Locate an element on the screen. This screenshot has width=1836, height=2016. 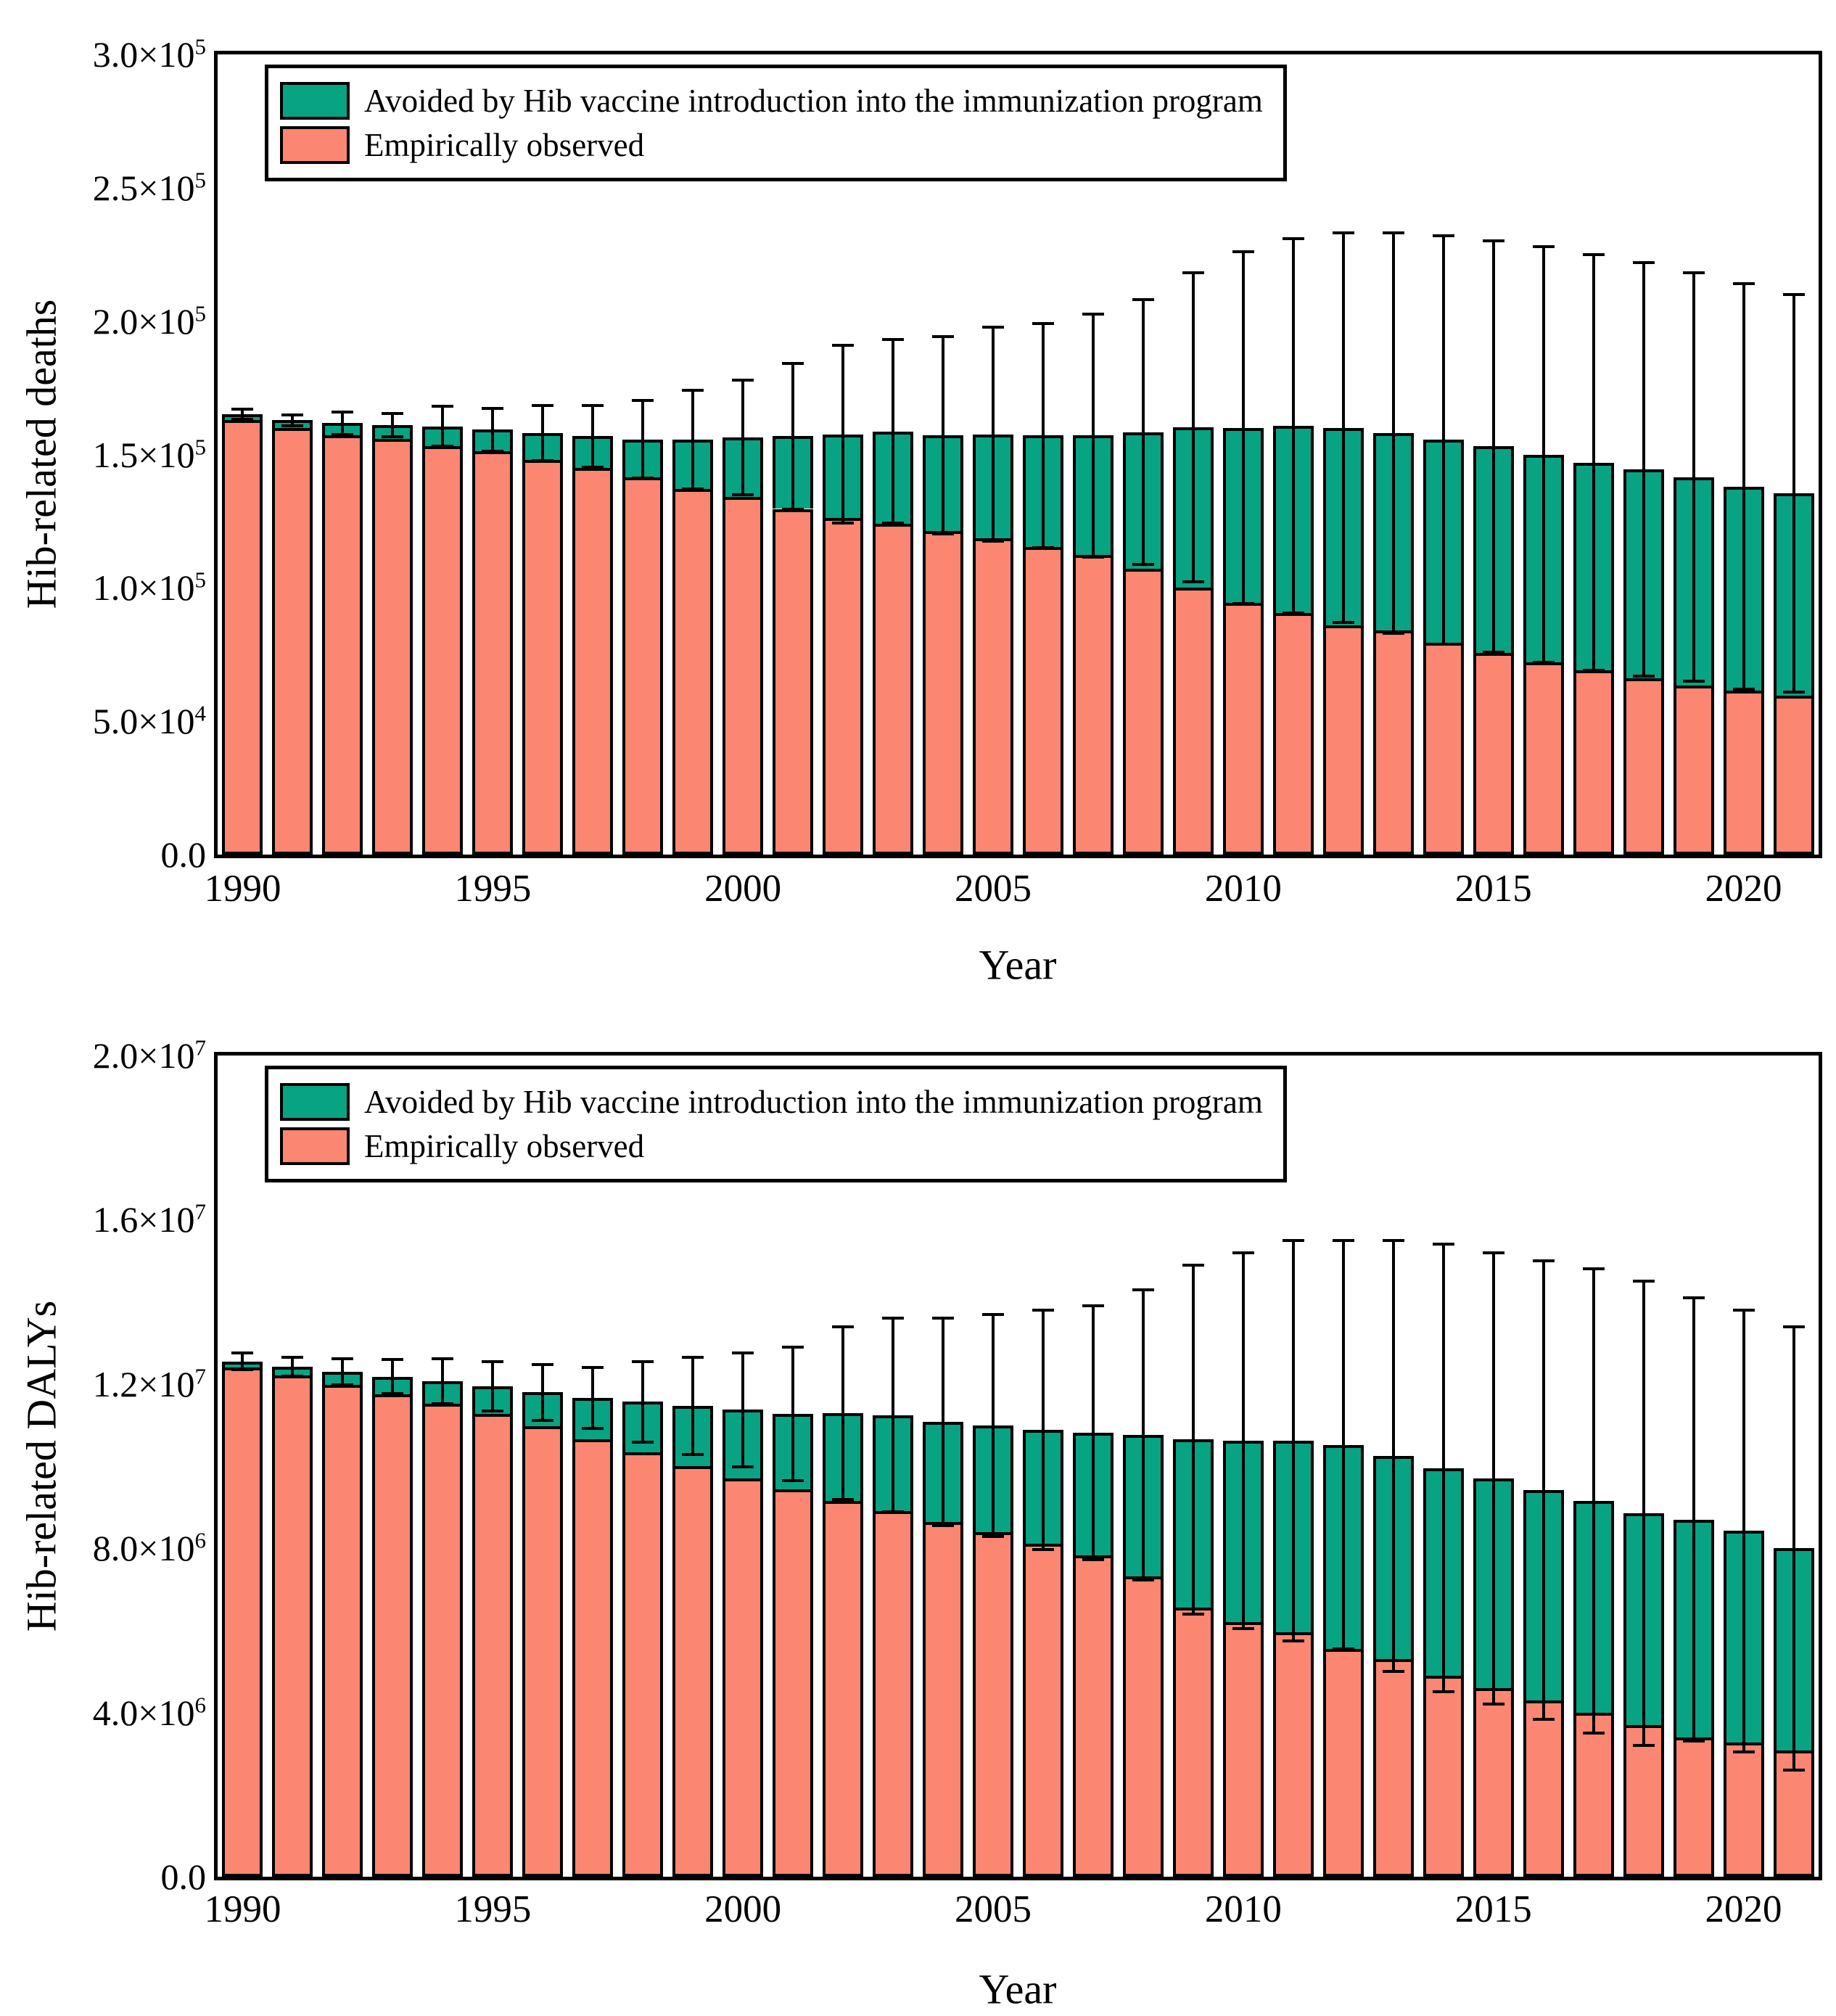
y-tick-label: 0.0 is located at coordinates (183, 1876).